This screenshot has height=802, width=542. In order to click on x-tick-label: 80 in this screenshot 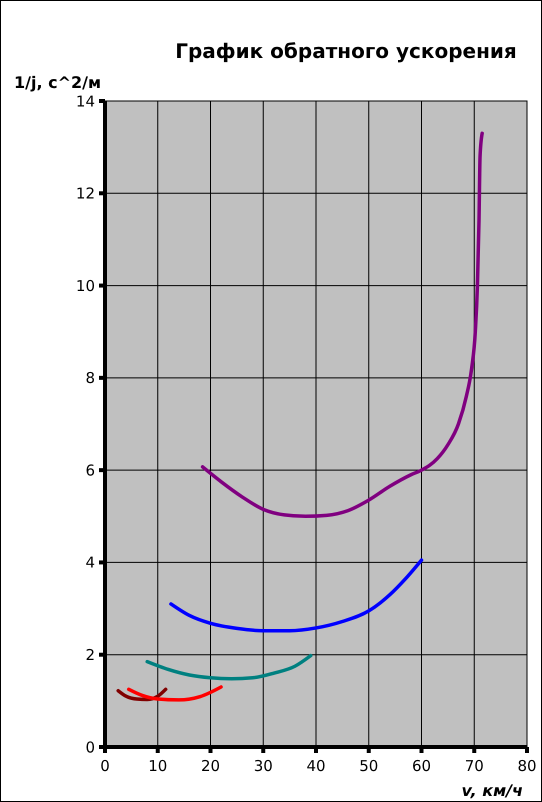, I will do `click(527, 766)`.